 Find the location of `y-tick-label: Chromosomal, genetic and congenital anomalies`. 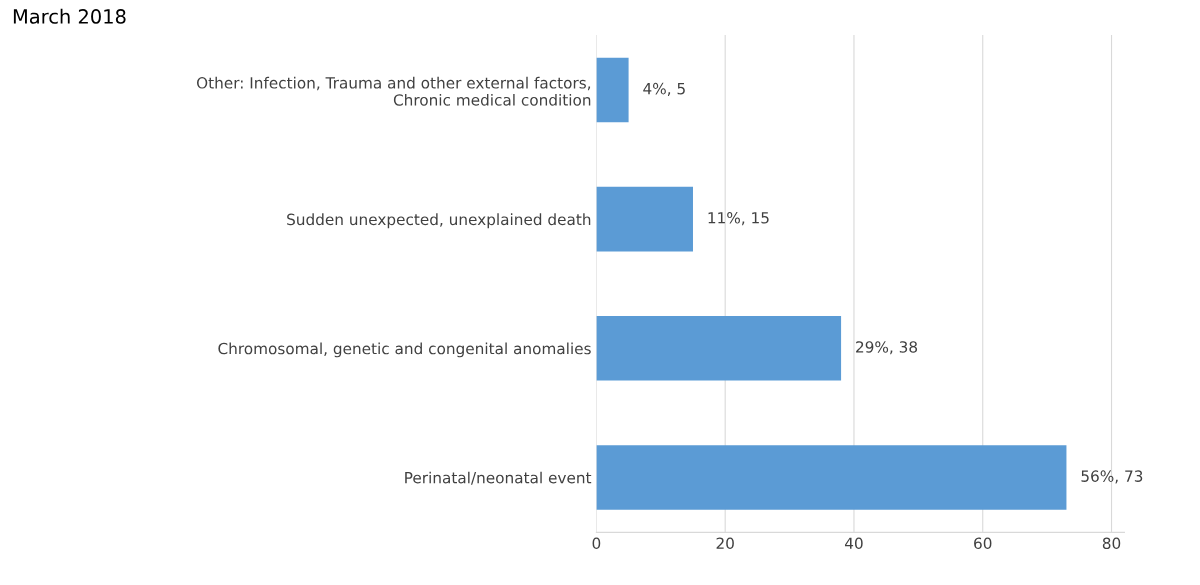

y-tick-label: Chromosomal, genetic and congenital anomalies is located at coordinates (404, 350).